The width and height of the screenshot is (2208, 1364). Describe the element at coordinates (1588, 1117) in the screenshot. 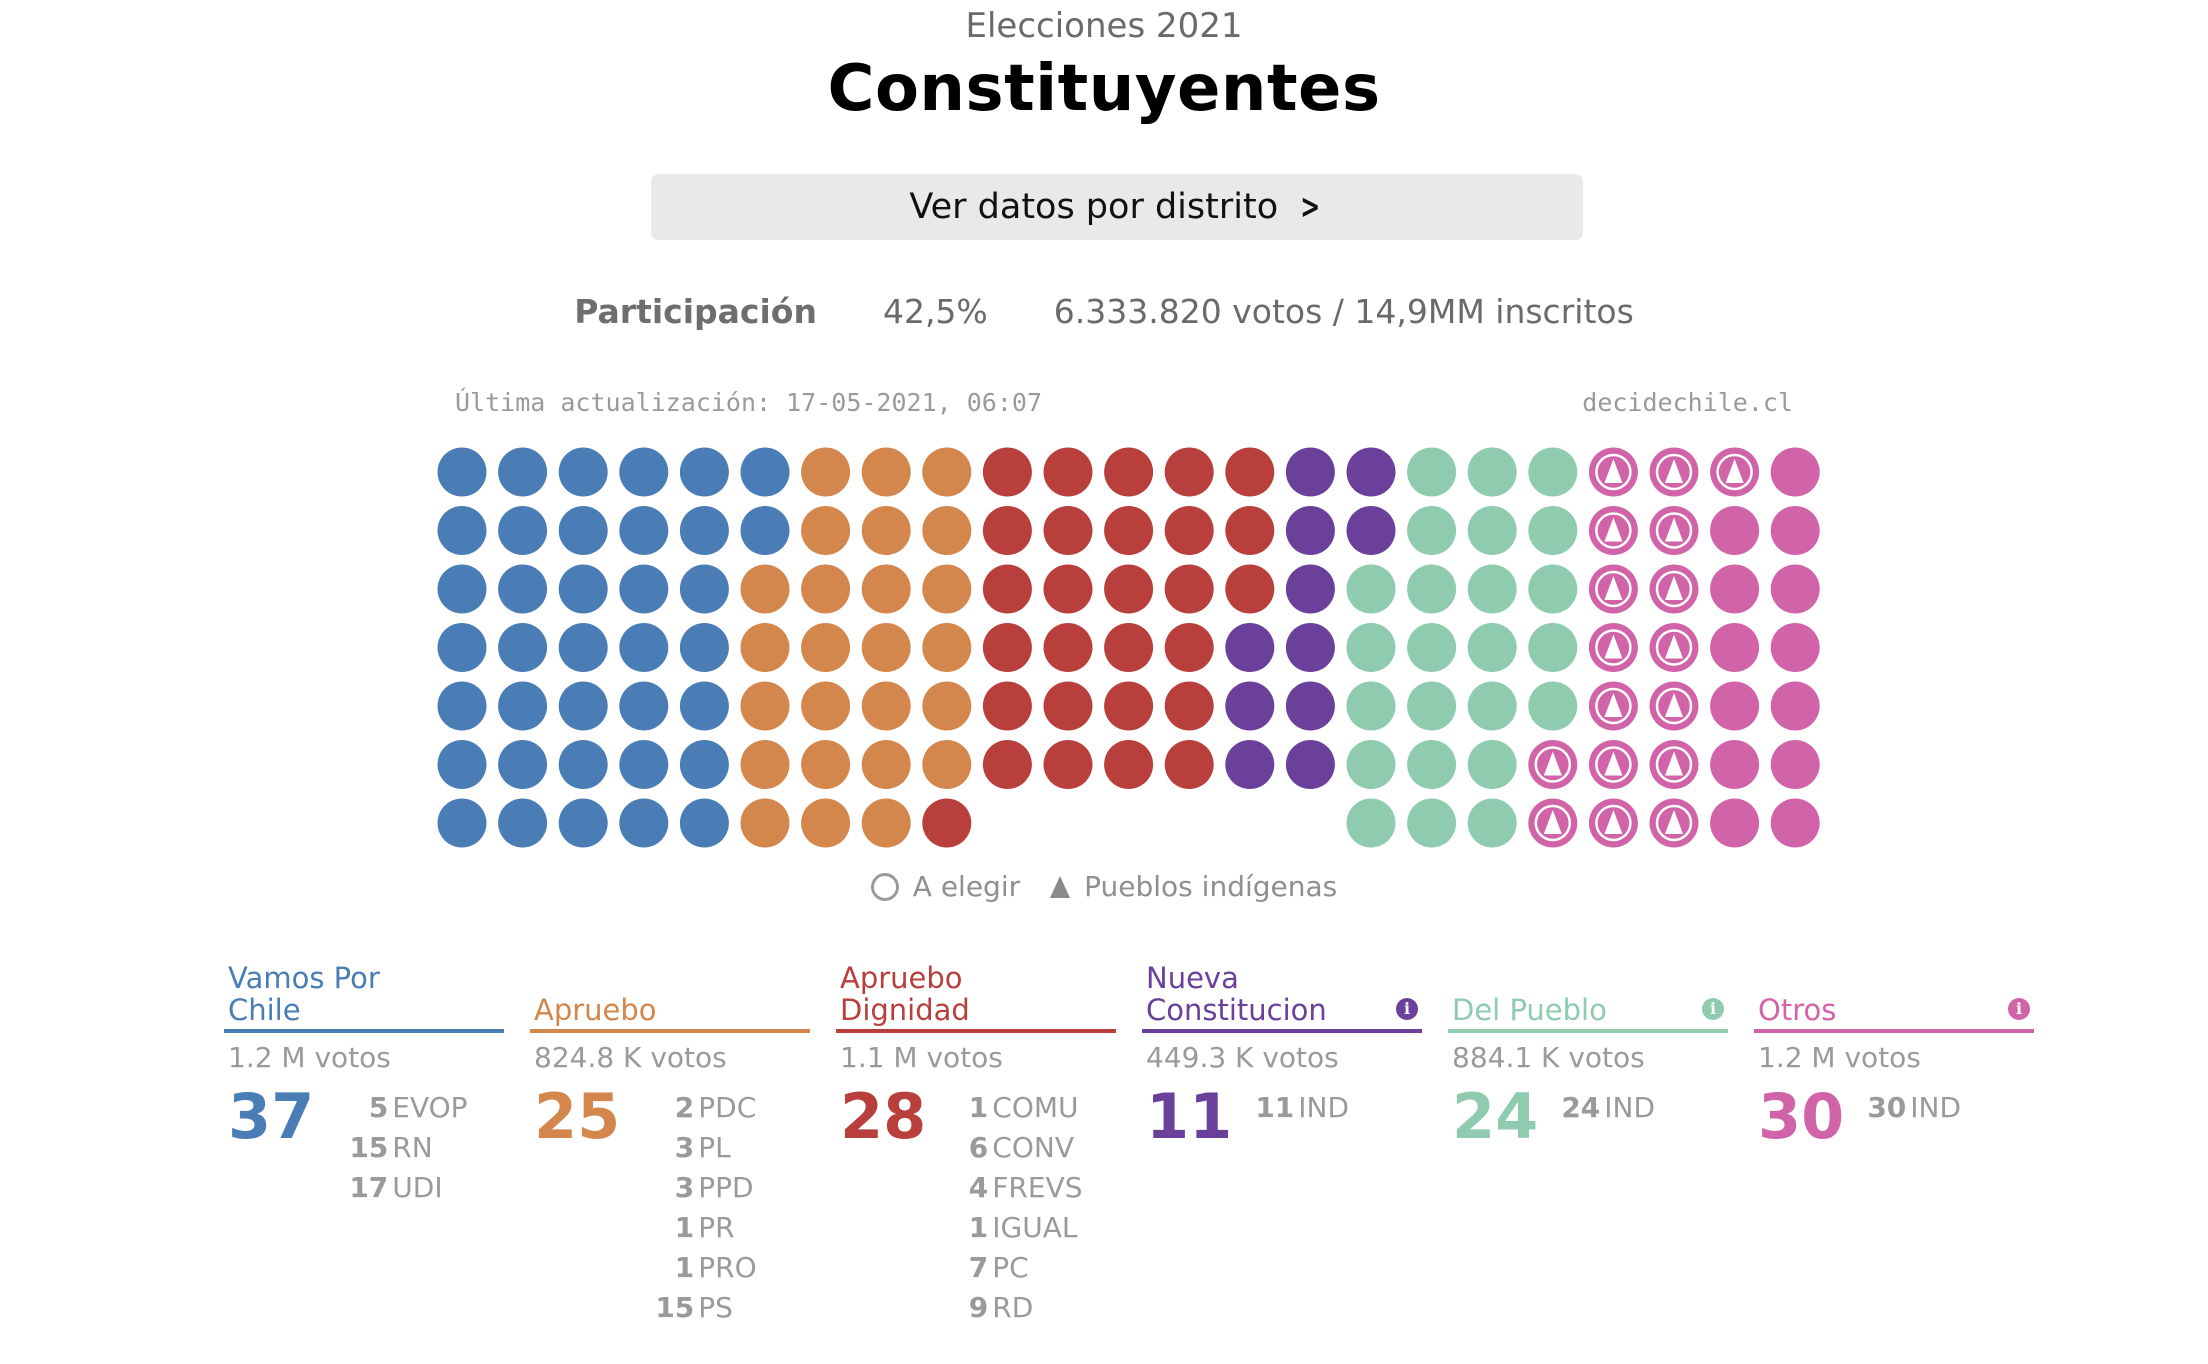

I see `party-seats: 24 24 IND` at that location.